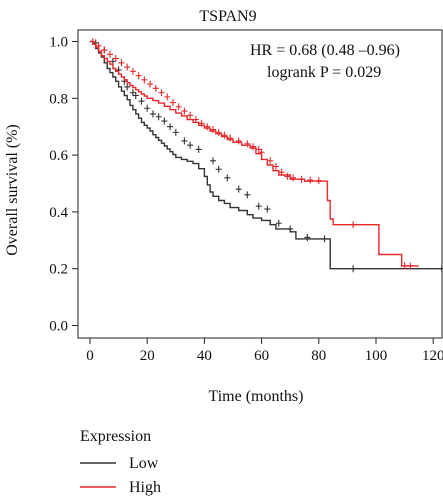 This screenshot has width=443, height=500. I want to click on chart-title: TSPAN9, so click(227, 16).